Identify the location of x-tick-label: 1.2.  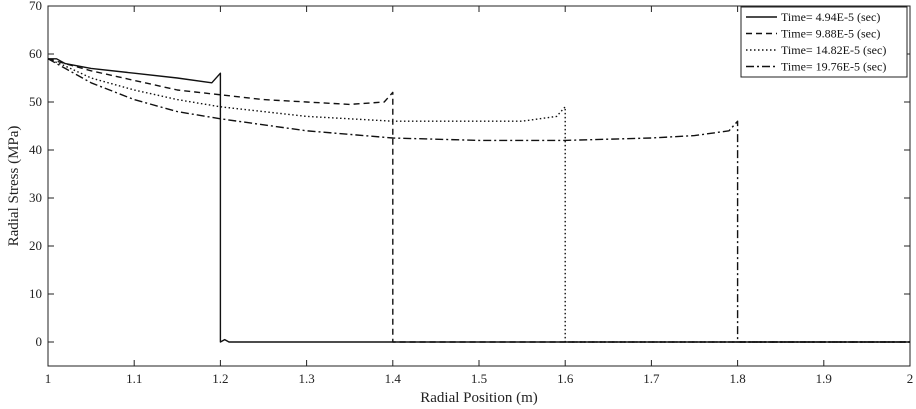
(220, 378).